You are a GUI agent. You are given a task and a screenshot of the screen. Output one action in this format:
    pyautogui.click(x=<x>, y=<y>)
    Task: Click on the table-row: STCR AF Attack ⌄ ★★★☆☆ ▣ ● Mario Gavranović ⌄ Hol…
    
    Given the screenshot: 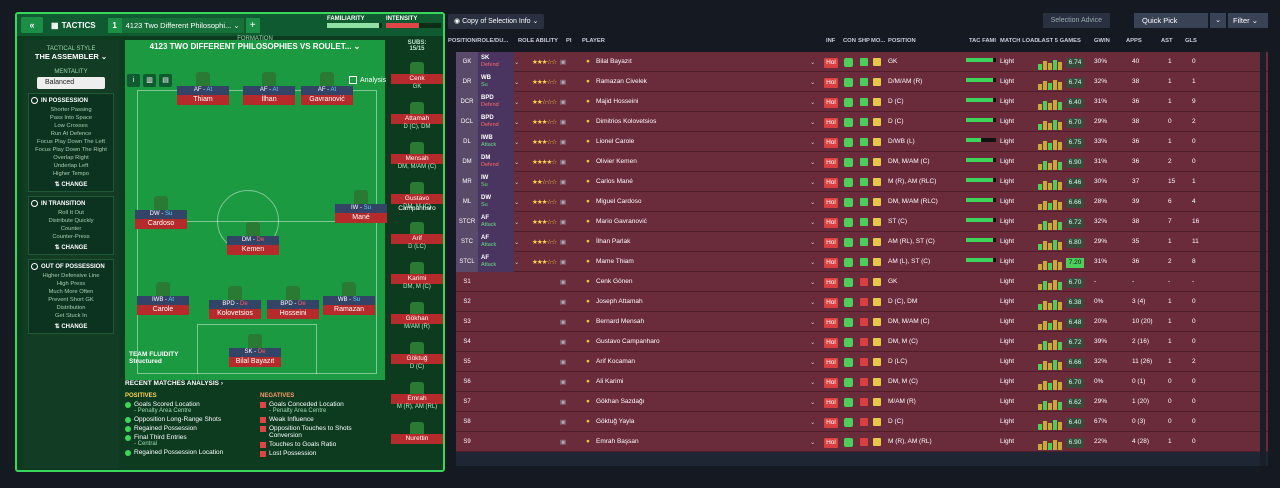 What is the action you would take?
    pyautogui.click(x=862, y=222)
    